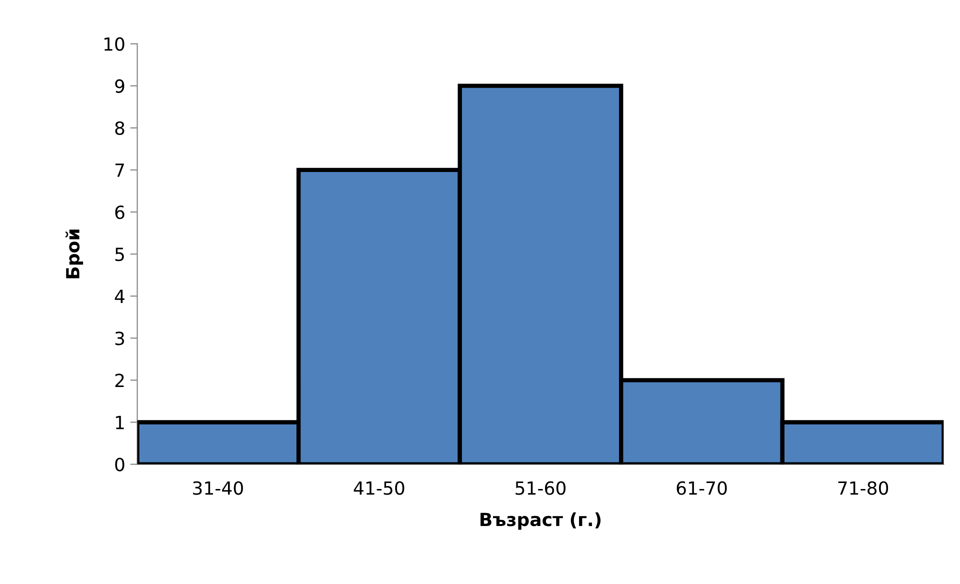 The width and height of the screenshot is (960, 584). Describe the element at coordinates (119, 128) in the screenshot. I see `y-tick-label: 8` at that location.